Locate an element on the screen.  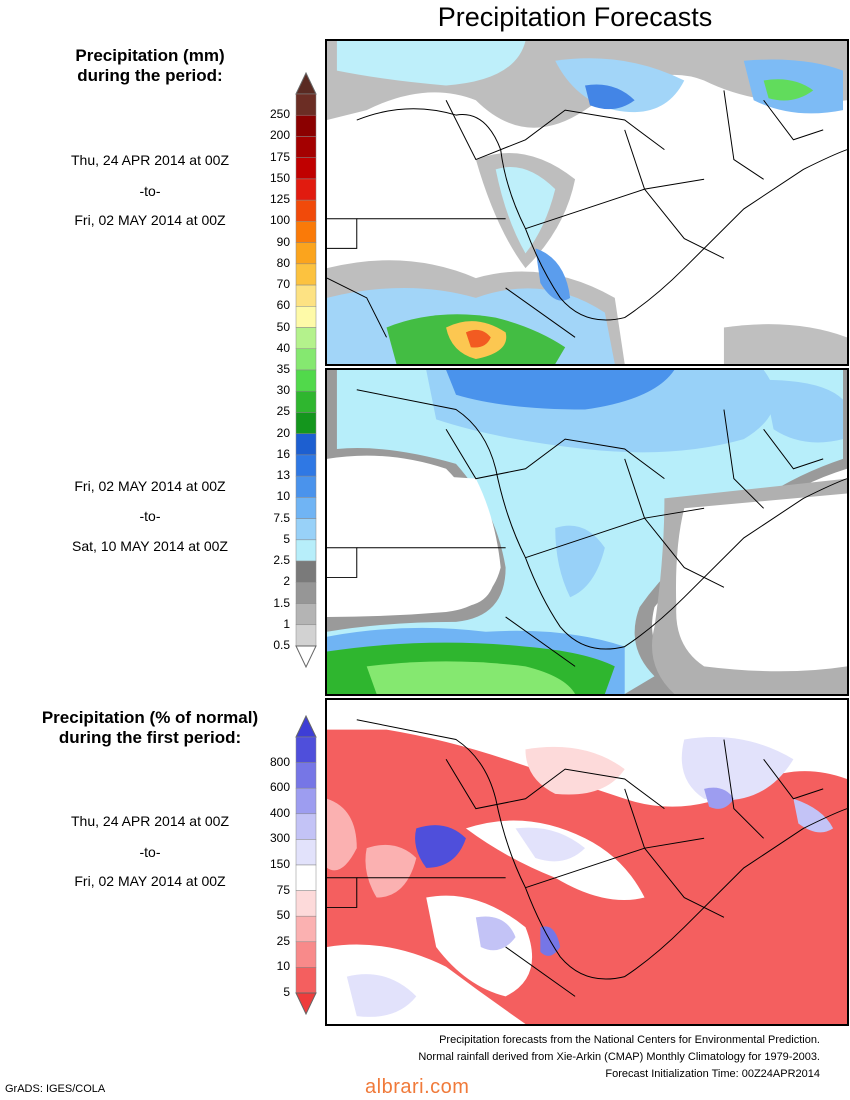
period2-start: Fri, 02 MAY 2014 at 00Z is located at coordinates (150, 486).